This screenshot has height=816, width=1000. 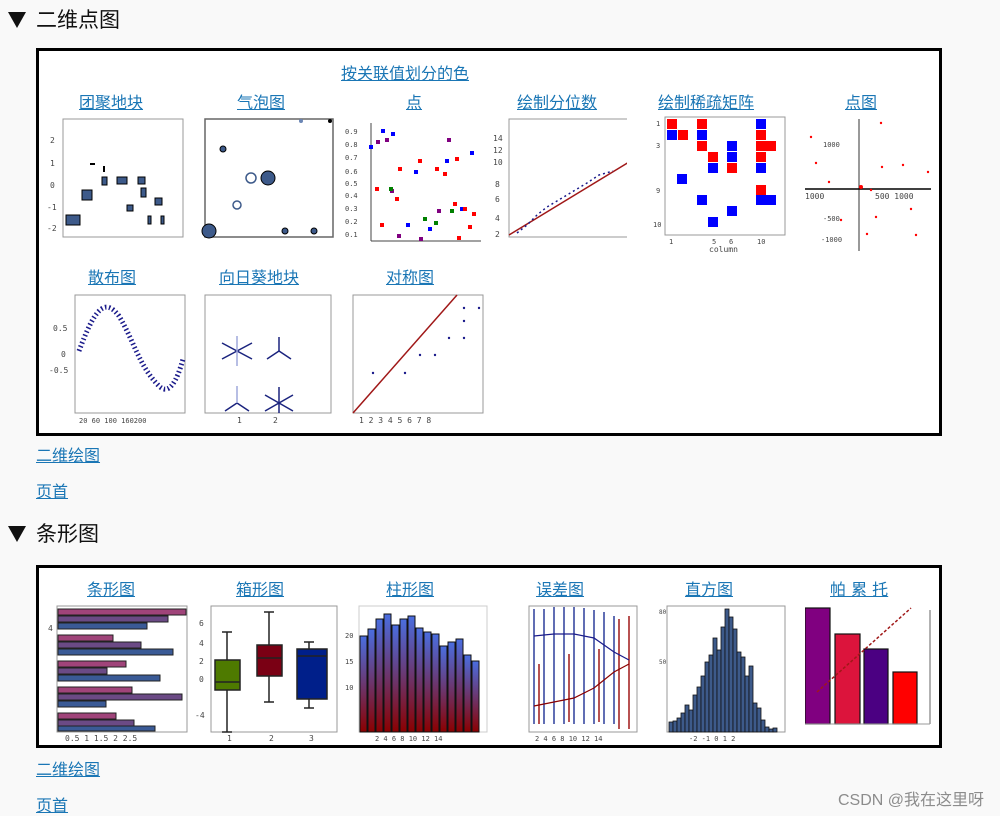 What do you see at coordinates (111, 589) in the screenshot?
I see `link-bar-chart: 条形图` at bounding box center [111, 589].